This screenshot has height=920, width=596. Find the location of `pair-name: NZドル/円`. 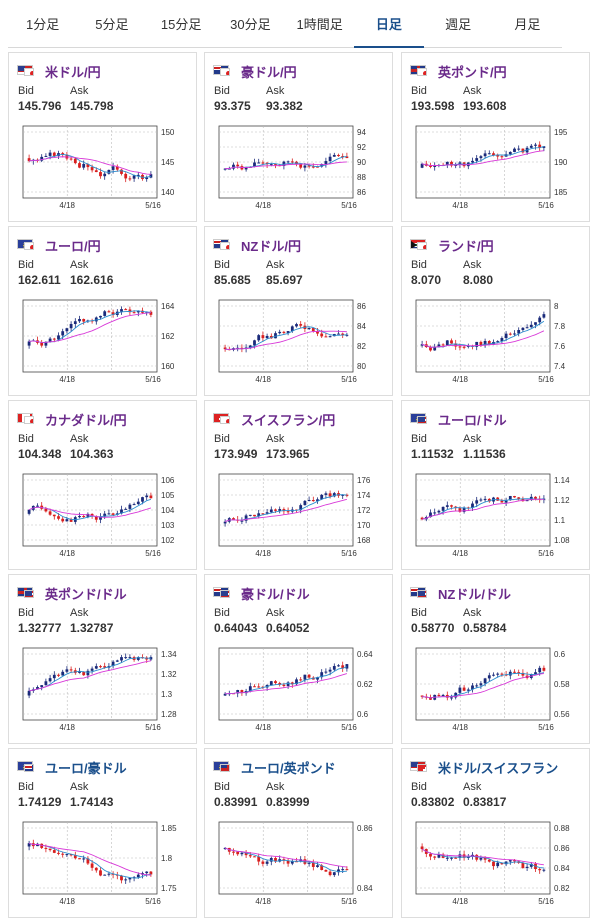

pair-name: NZドル/円 is located at coordinates (271, 246).